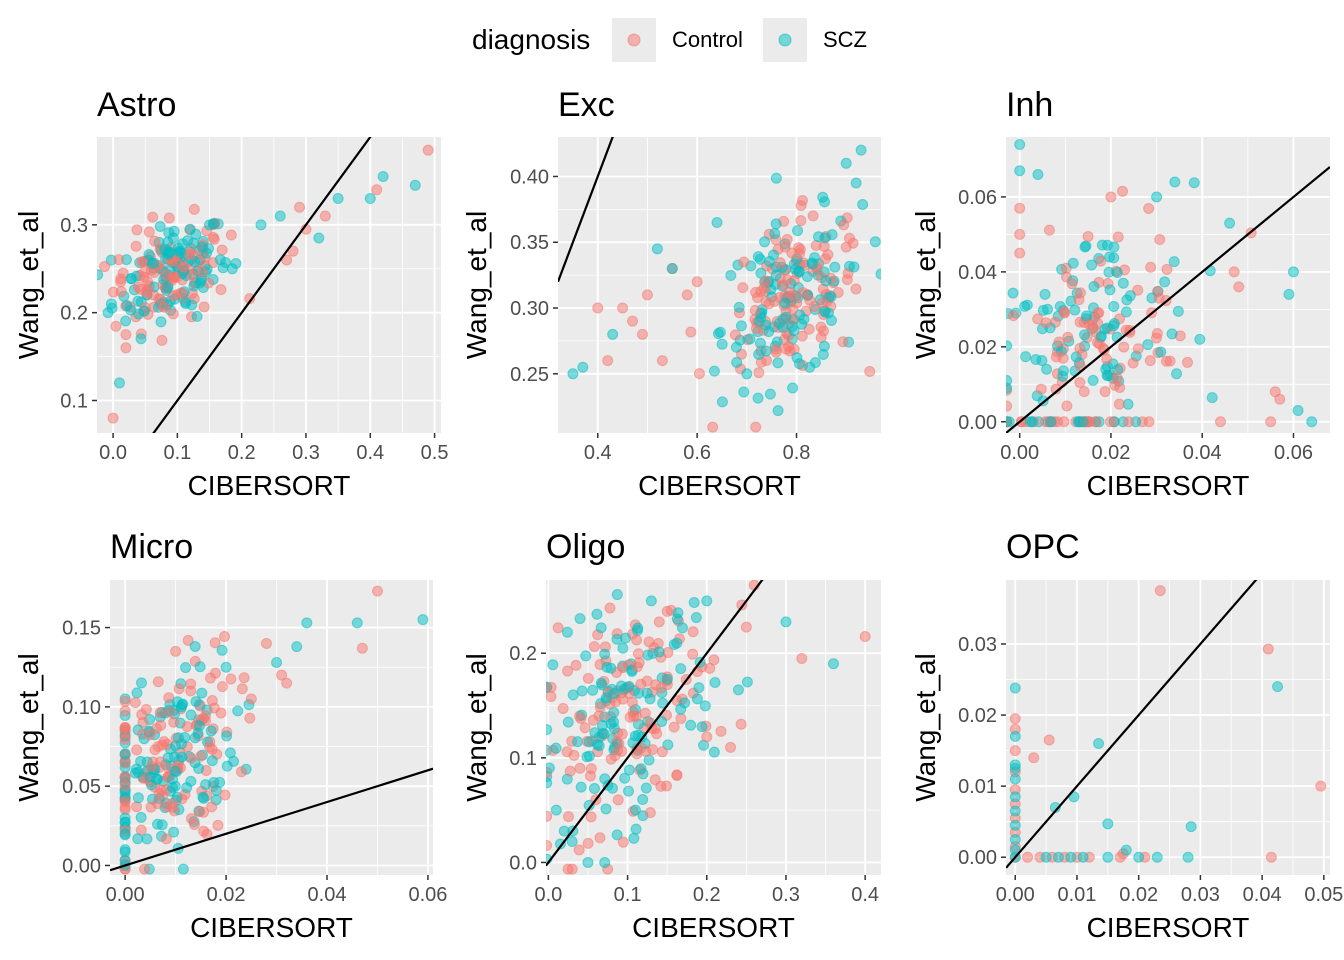 This screenshot has height=960, width=1344. I want to click on x-tick-label: 0.02, so click(1110, 453).